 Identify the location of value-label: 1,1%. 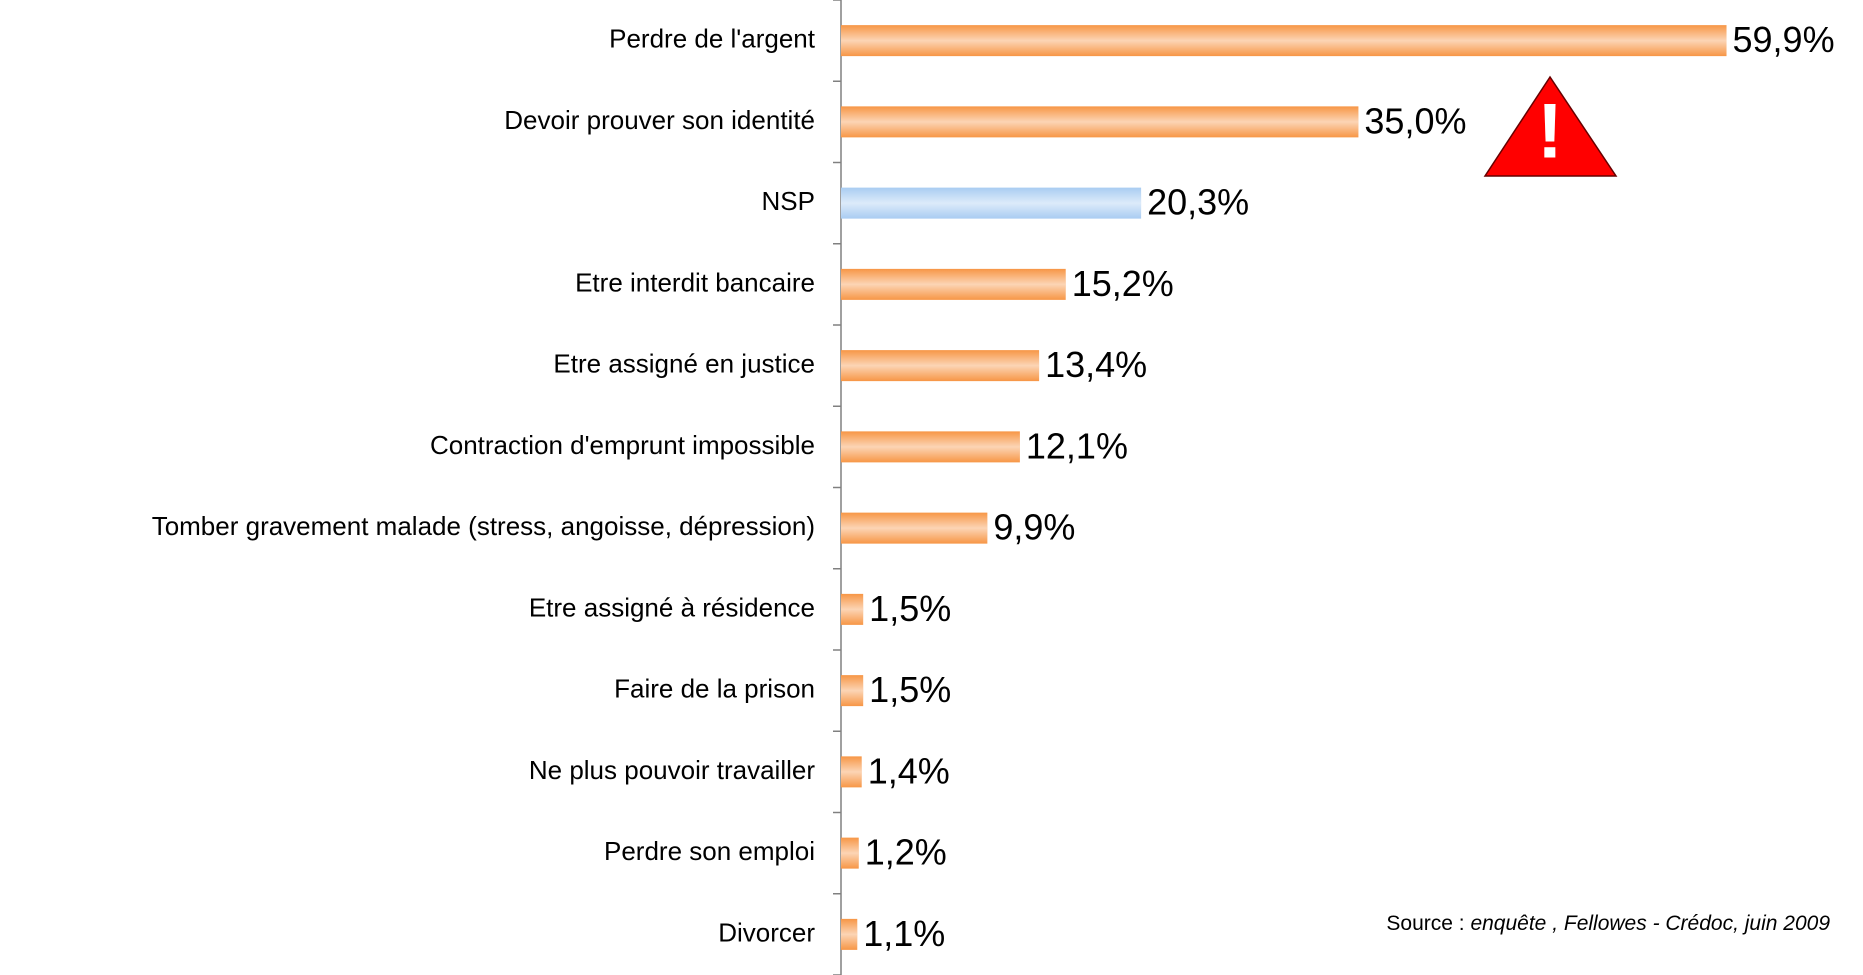
(904, 933).